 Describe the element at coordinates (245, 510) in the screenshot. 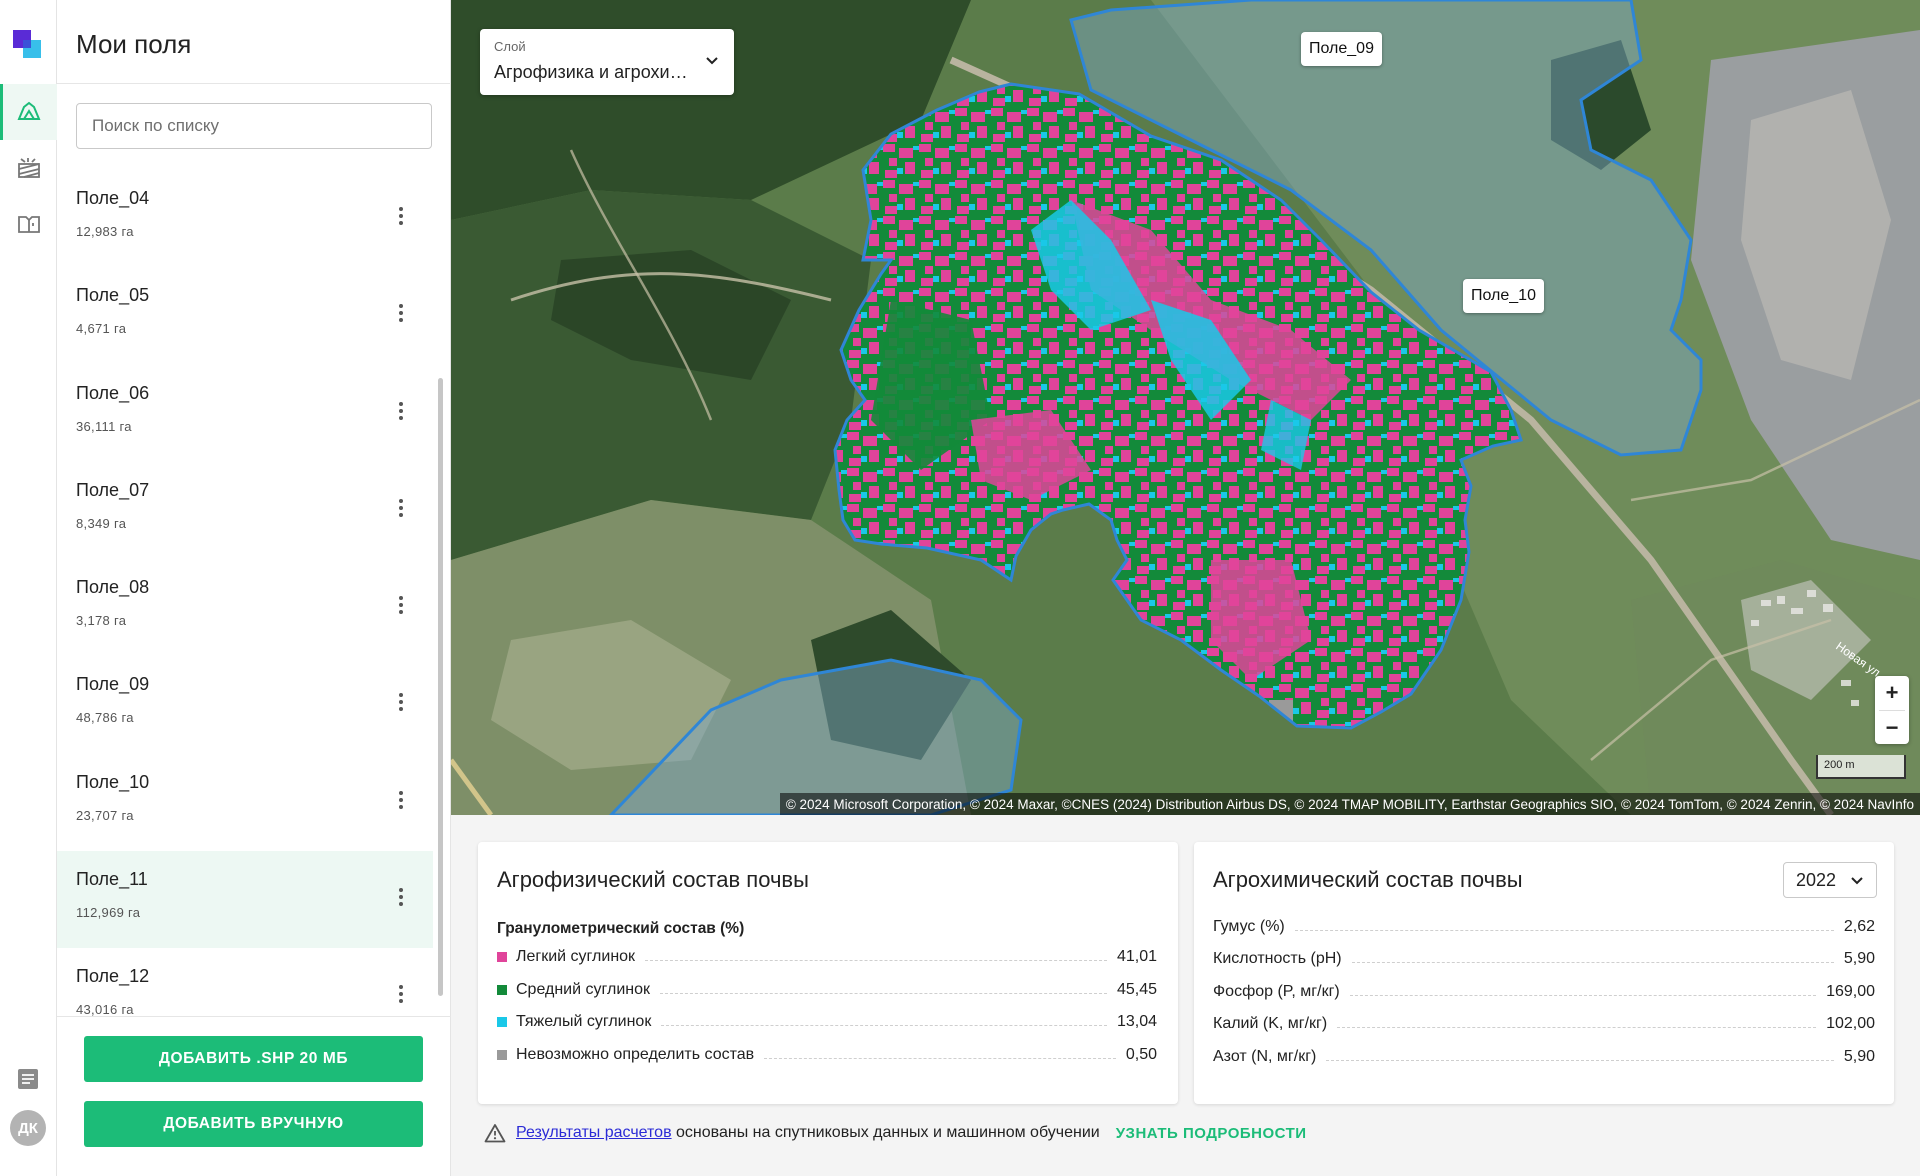

I see `list-item: Поле_07 8,349 га` at that location.